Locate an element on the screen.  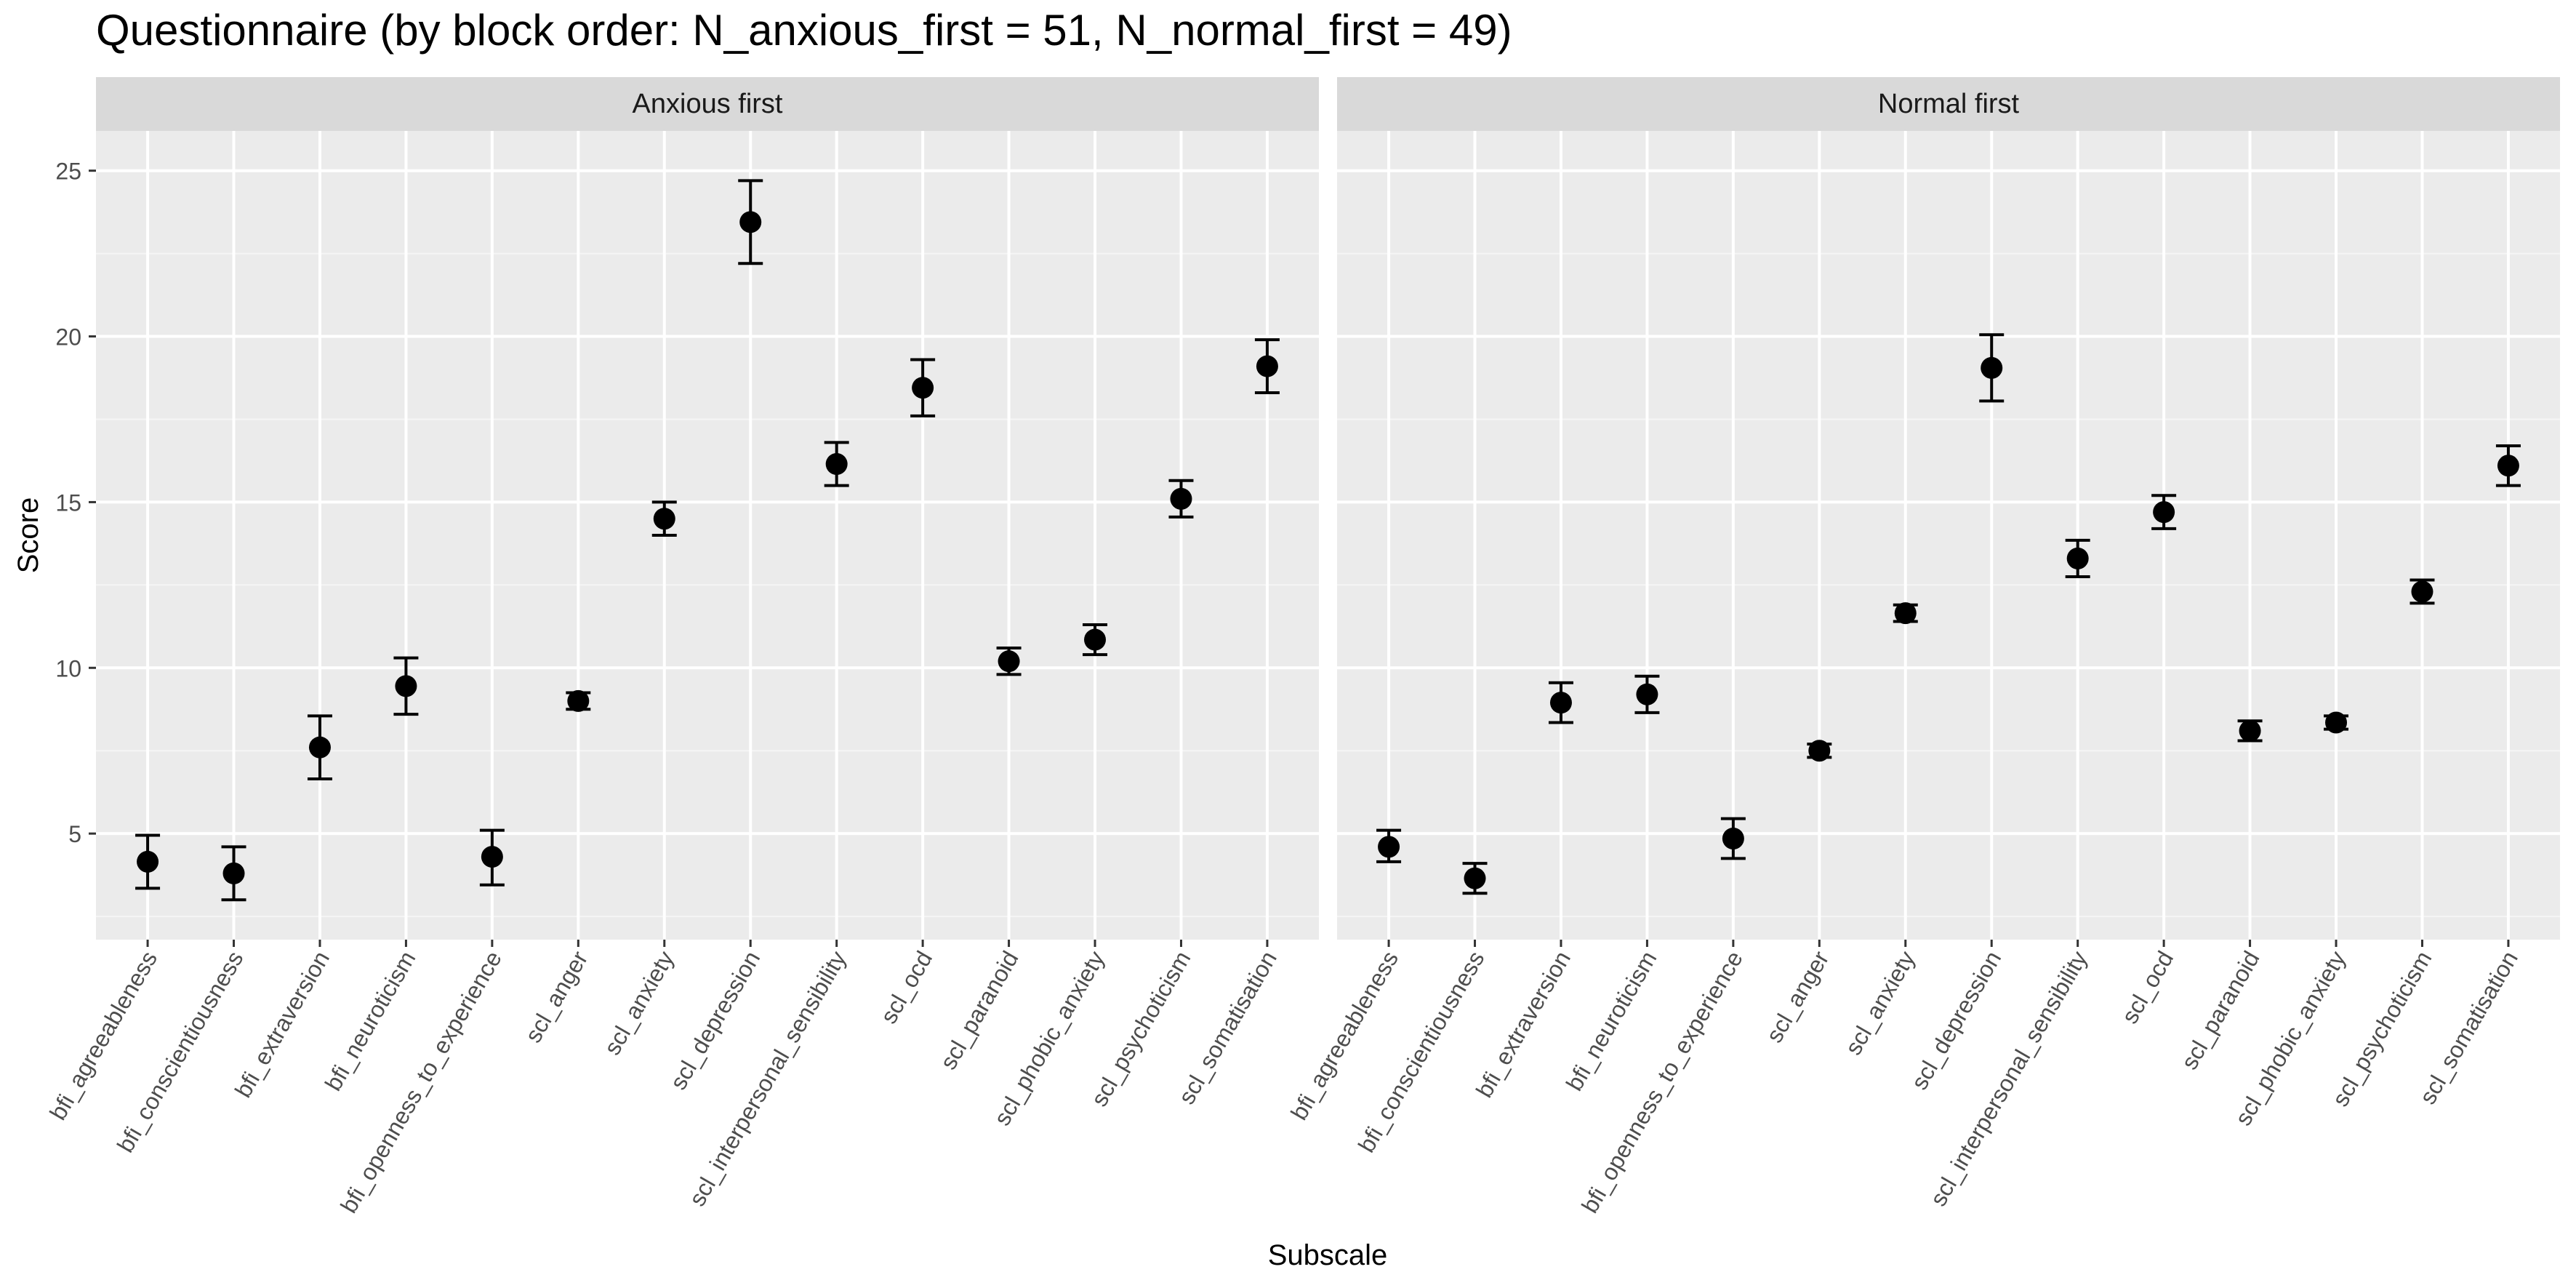
y-tick-label: 5 is located at coordinates (74, 834).